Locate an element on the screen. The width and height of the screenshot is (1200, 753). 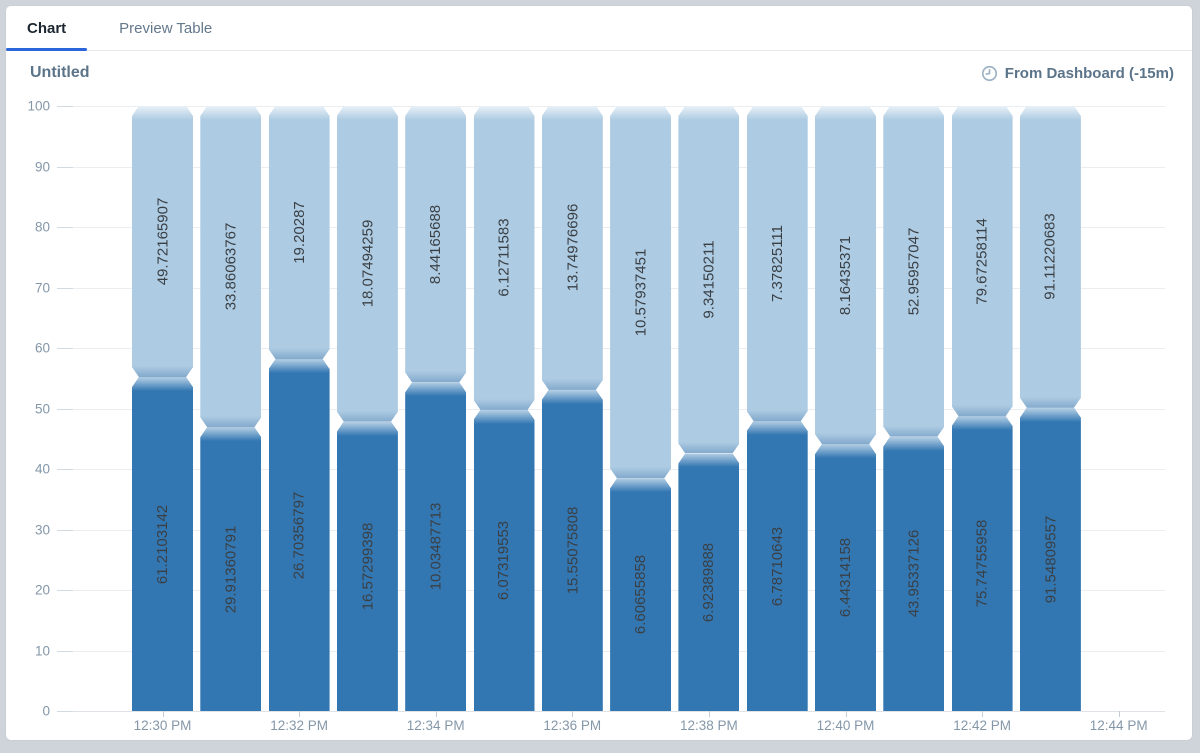
bar-segment-bottom: 16.57299398 is located at coordinates (367, 566).